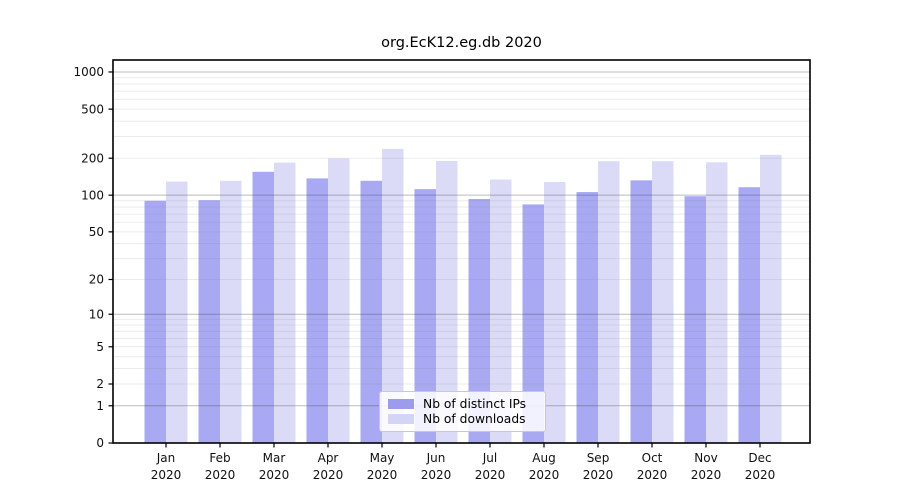 The image size is (900, 500). I want to click on legend-label-distinct-ips: Nb of distinct IPs, so click(475, 404).